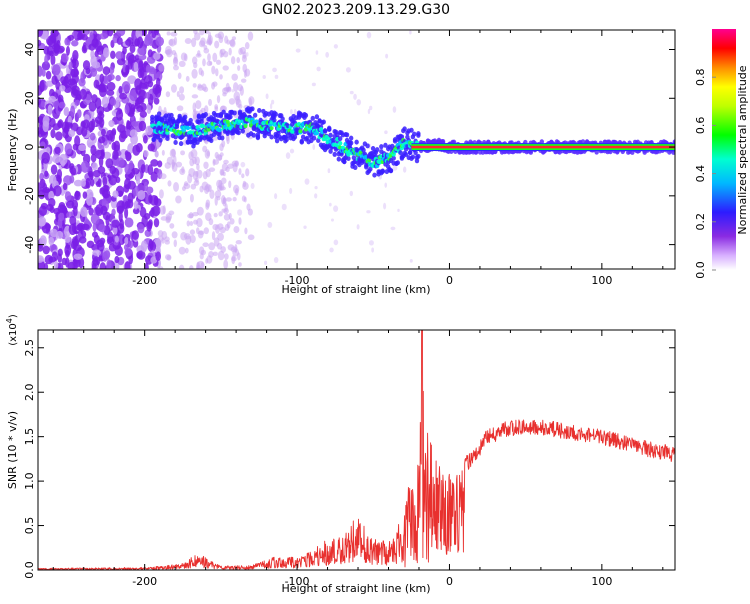 The image size is (750, 604). What do you see at coordinates (12, 450) in the screenshot?
I see `snr-ylabel: SNR (10 * v/v)` at bounding box center [12, 450].